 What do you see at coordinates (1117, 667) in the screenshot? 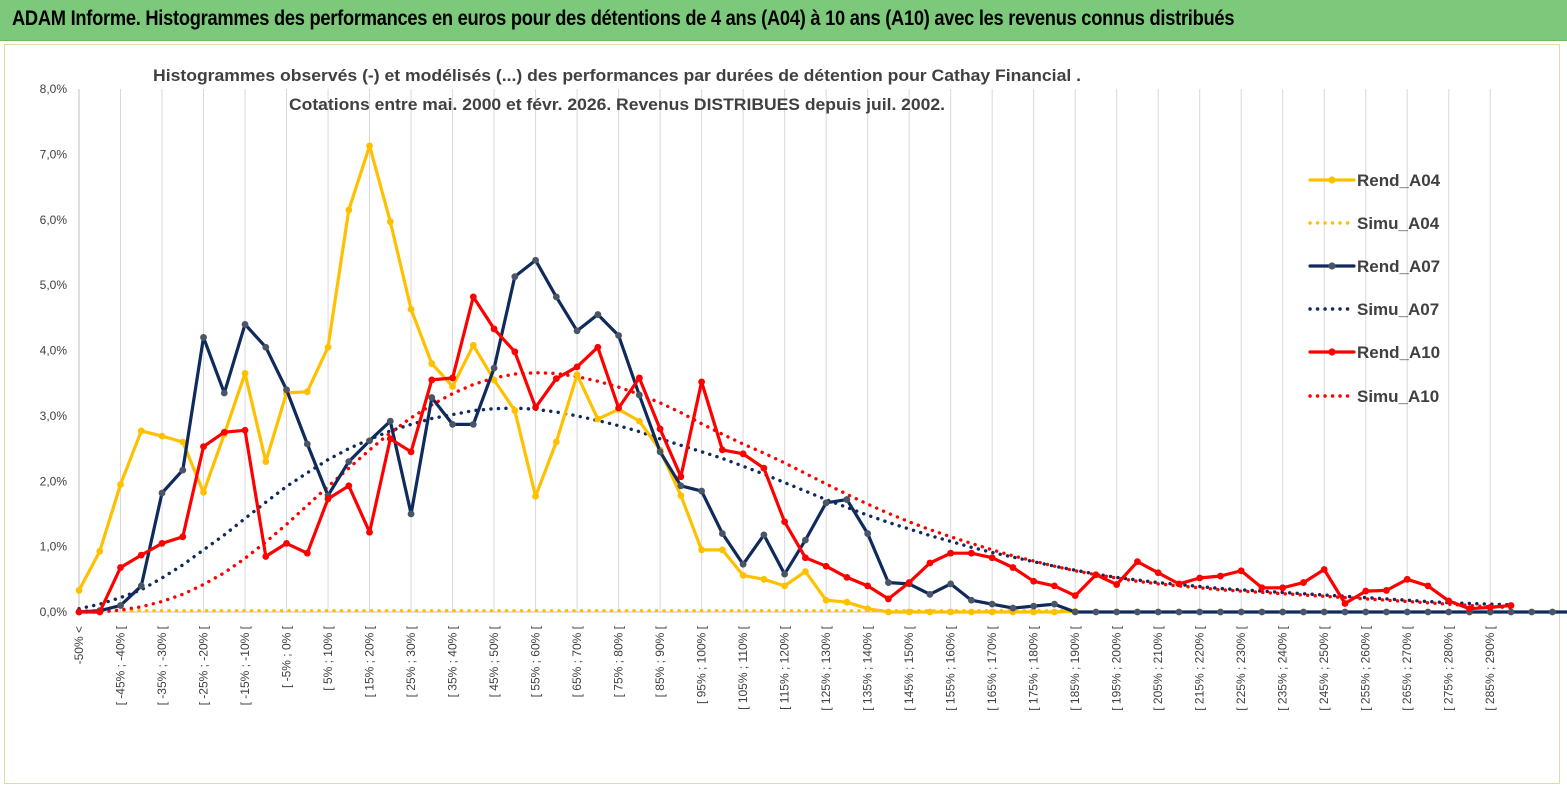
I see `x-tick-label: [ 195% ; 200% [` at bounding box center [1117, 667].